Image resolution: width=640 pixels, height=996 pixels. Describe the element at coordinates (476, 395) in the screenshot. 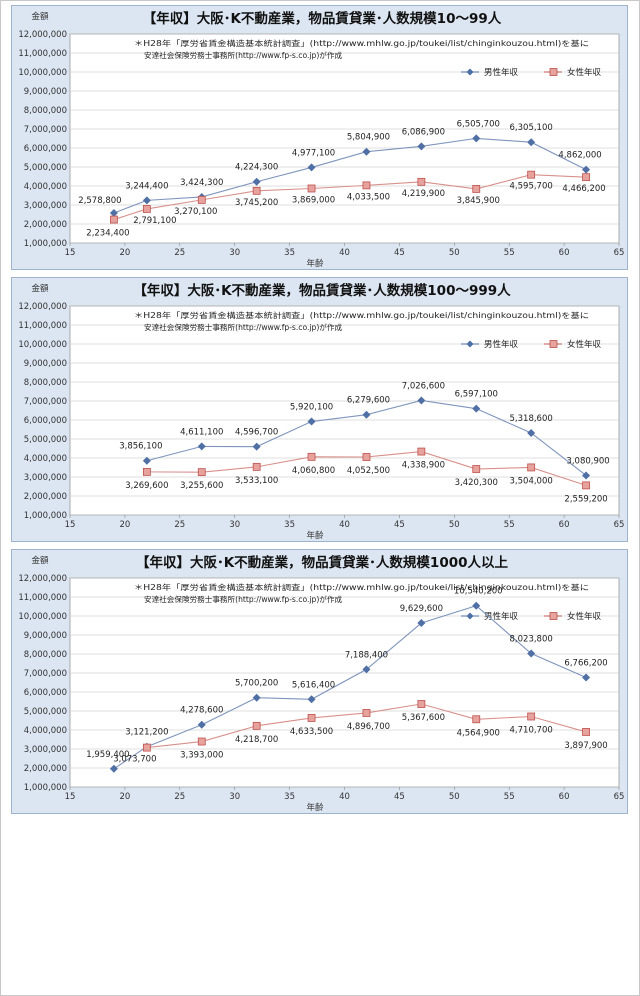

I see `data-label: 6,597,100` at that location.